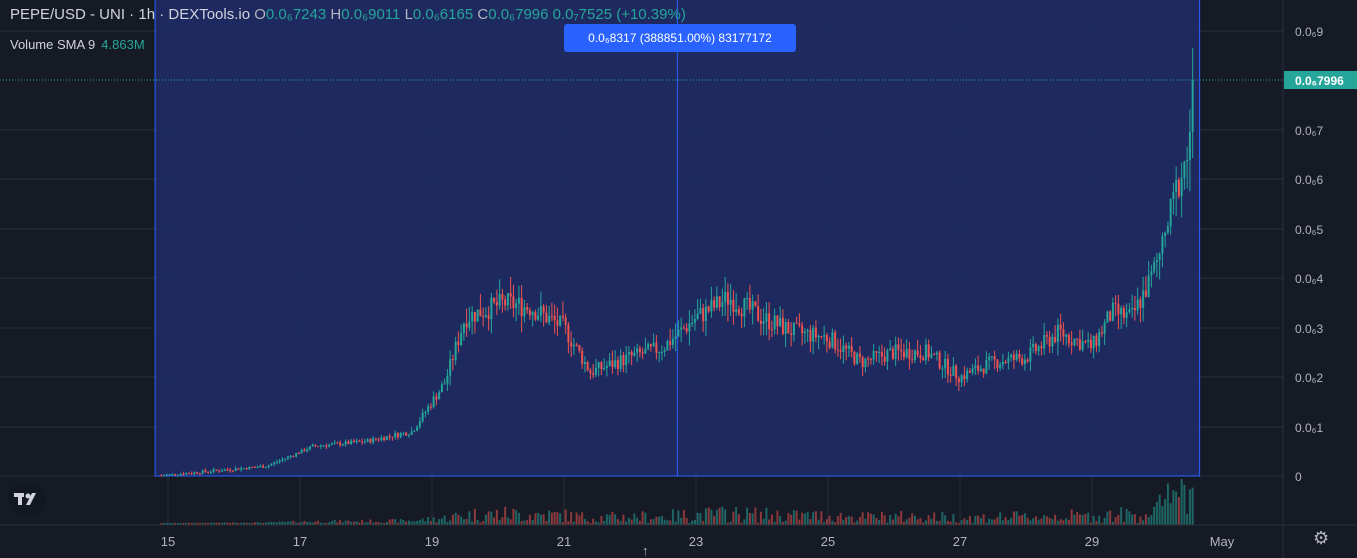  Describe the element at coordinates (77, 44) in the screenshot. I see `volume-indicator-legend: Volume SMA 9 4.863M` at that location.